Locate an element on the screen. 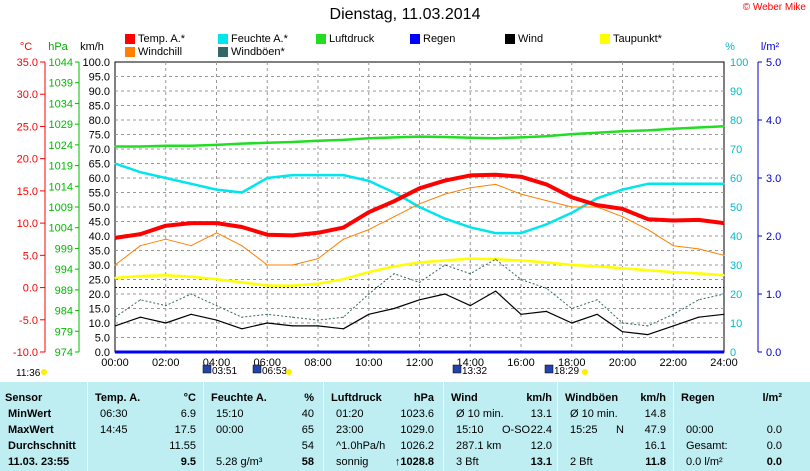 This screenshot has width=810, height=471. table-cell-sub: 00:00 is located at coordinates (230, 430).